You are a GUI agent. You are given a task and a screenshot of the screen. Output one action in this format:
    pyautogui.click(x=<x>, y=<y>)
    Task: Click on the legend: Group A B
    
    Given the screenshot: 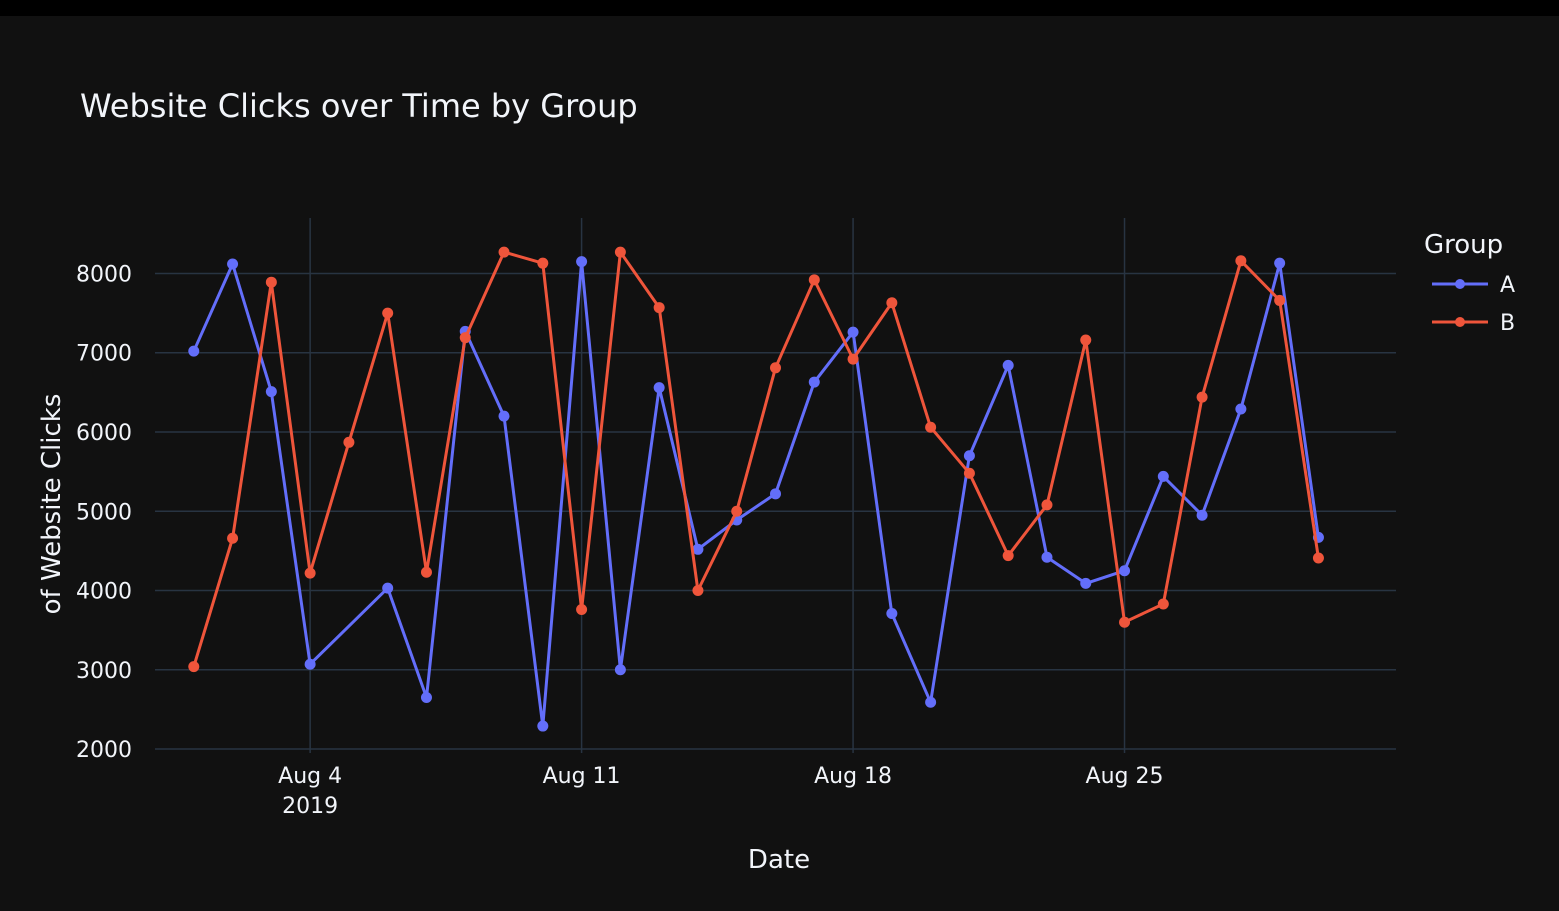 What is the action you would take?
    pyautogui.click(x=1469, y=283)
    